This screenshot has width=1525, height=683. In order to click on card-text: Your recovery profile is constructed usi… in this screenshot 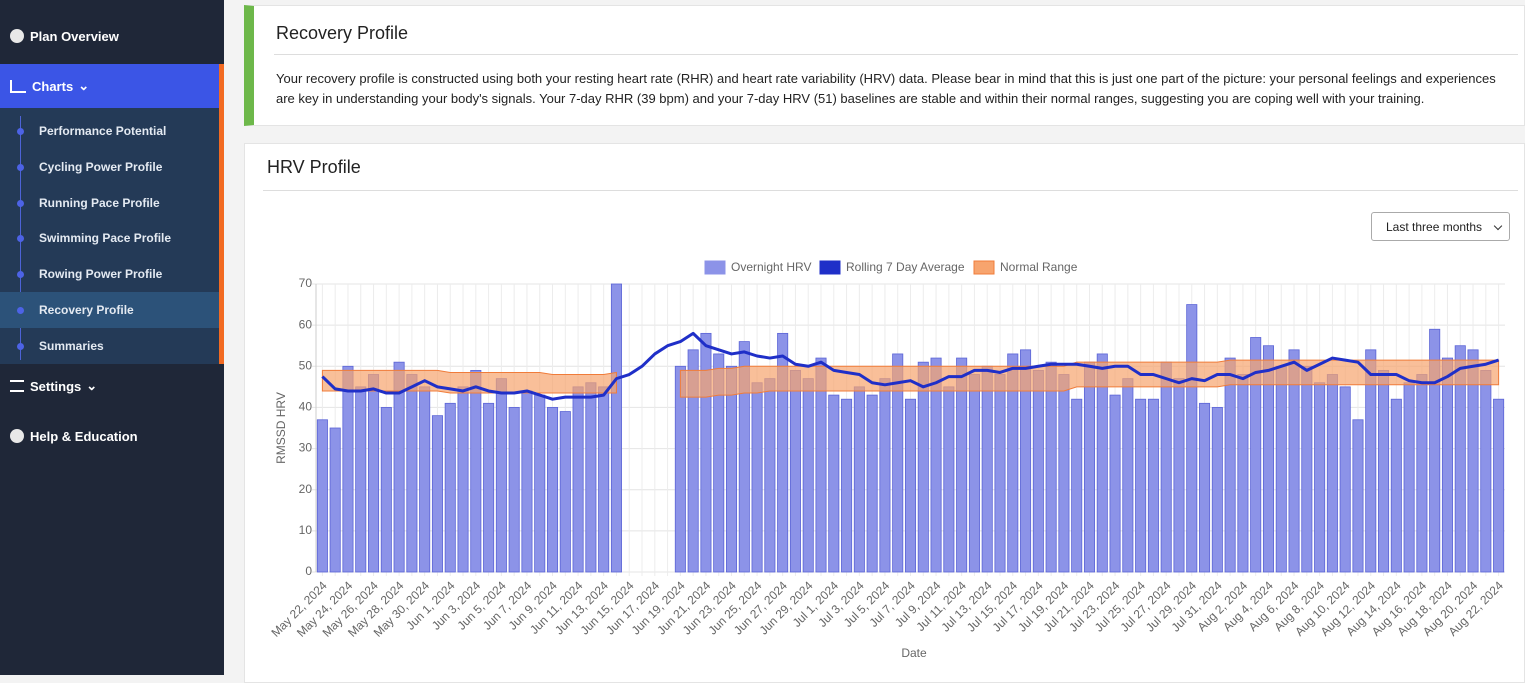, I will do `click(886, 88)`.